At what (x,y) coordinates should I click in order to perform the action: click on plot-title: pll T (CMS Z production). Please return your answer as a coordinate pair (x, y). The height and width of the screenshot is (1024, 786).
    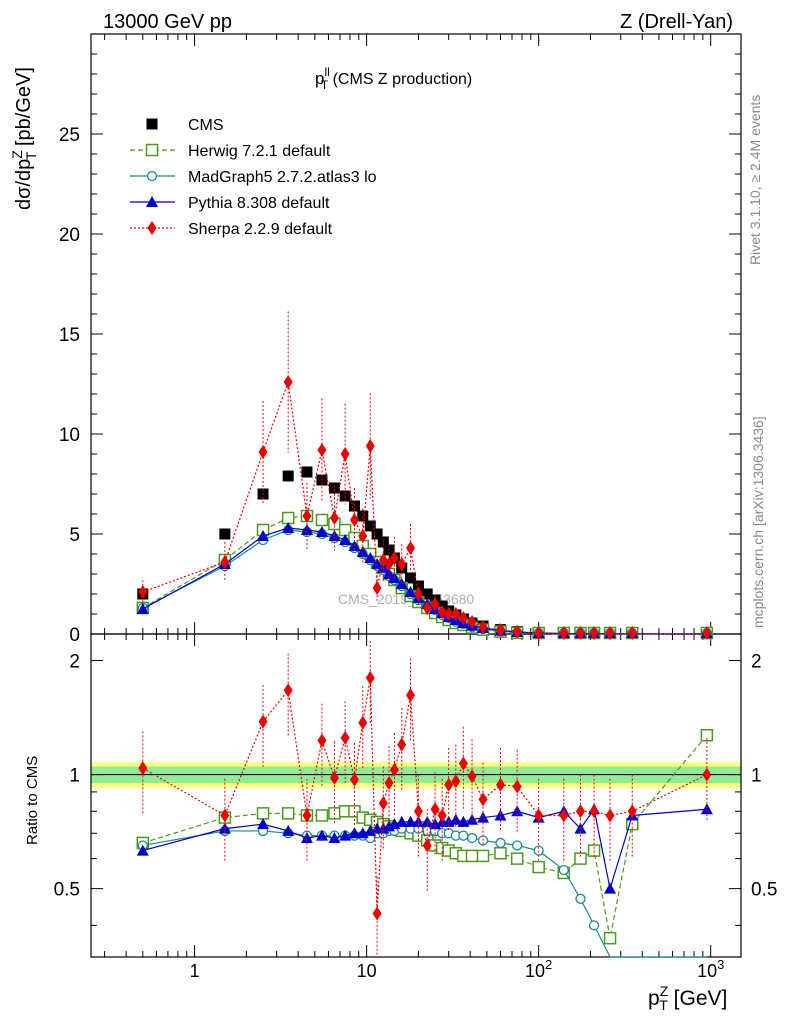
    Looking at the image, I should click on (393, 78).